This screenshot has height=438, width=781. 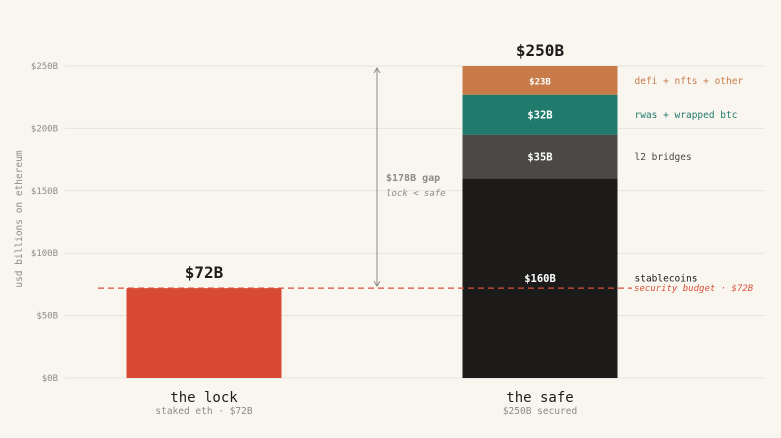 I want to click on segment-category-label: stablecoins, so click(x=666, y=279).